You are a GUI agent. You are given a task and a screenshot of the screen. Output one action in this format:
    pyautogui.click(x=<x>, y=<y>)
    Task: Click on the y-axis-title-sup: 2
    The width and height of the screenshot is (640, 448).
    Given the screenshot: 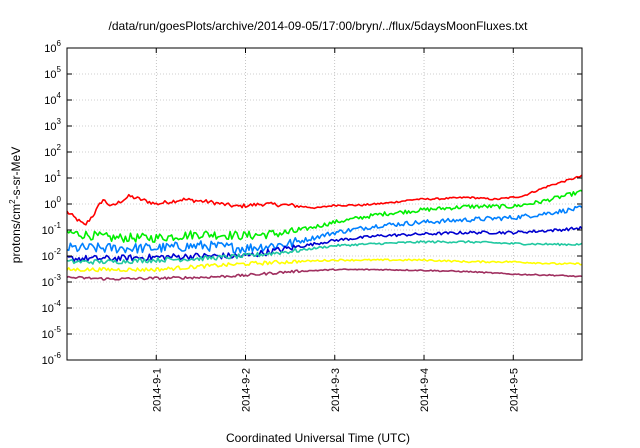 What is the action you would take?
    pyautogui.click(x=12, y=201)
    